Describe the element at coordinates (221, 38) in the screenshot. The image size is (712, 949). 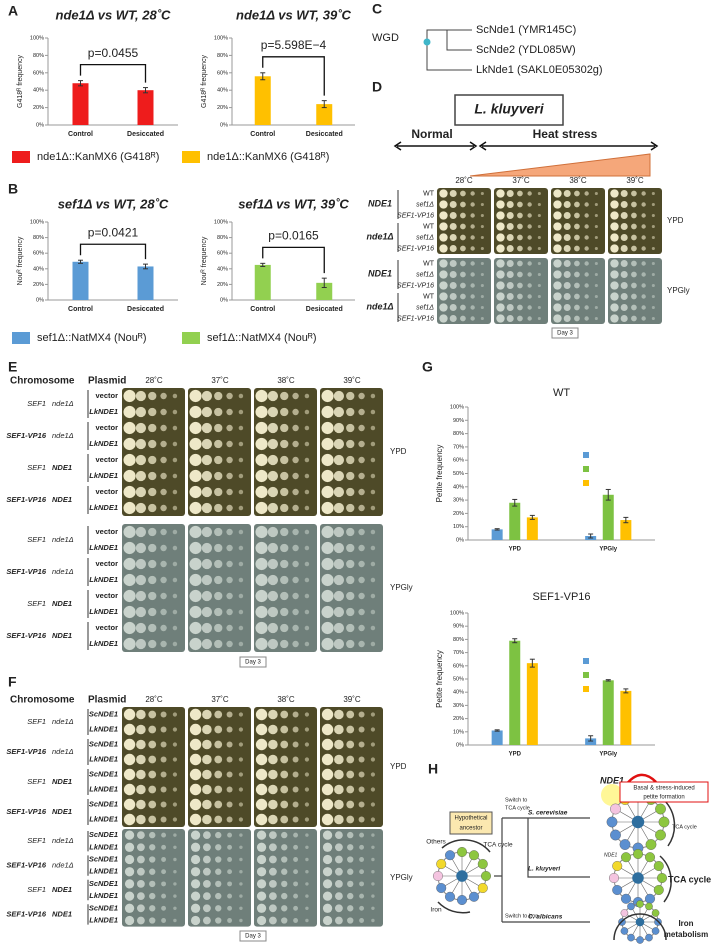
I see `y-tick-label: 100%` at that location.